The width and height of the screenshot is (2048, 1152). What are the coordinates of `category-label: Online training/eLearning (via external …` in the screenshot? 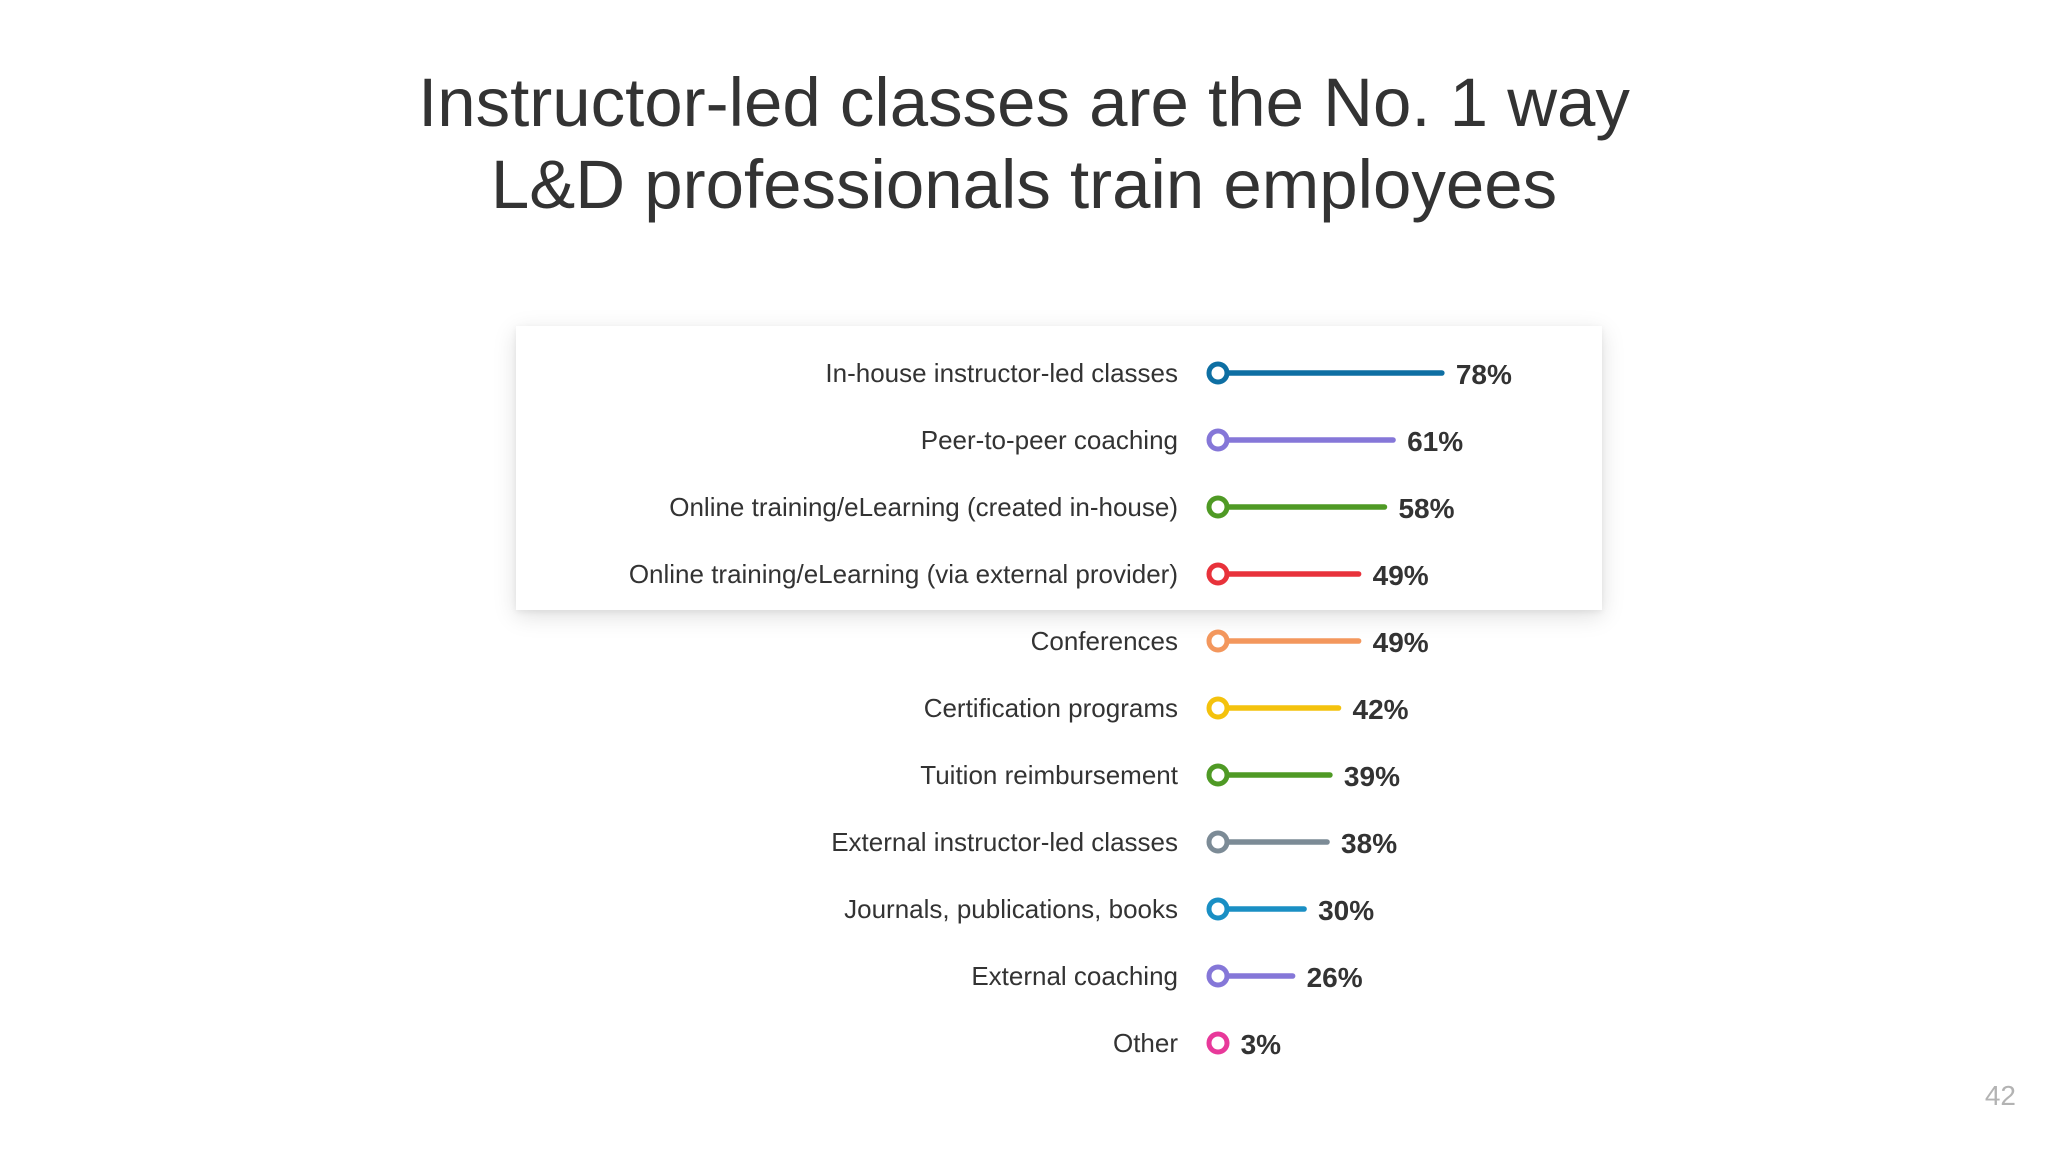 It's located at (903, 574).